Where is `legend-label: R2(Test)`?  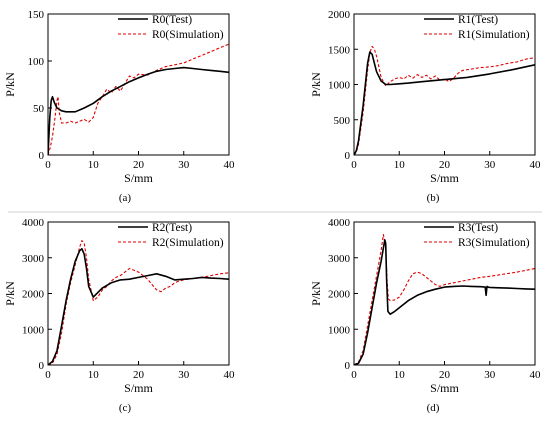
legend-label: R2(Test) is located at coordinates (172, 228).